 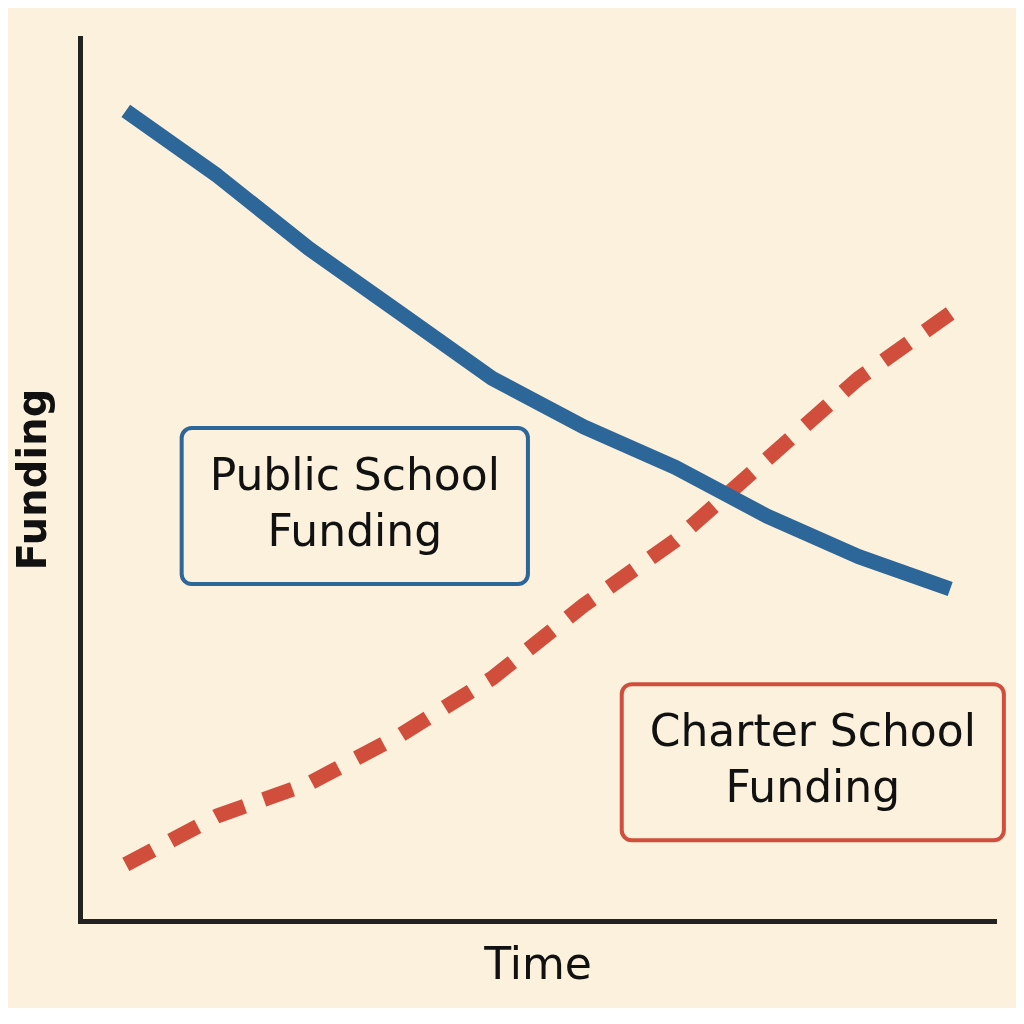 I want to click on text: Charter School Funding, so click(x=812, y=758).